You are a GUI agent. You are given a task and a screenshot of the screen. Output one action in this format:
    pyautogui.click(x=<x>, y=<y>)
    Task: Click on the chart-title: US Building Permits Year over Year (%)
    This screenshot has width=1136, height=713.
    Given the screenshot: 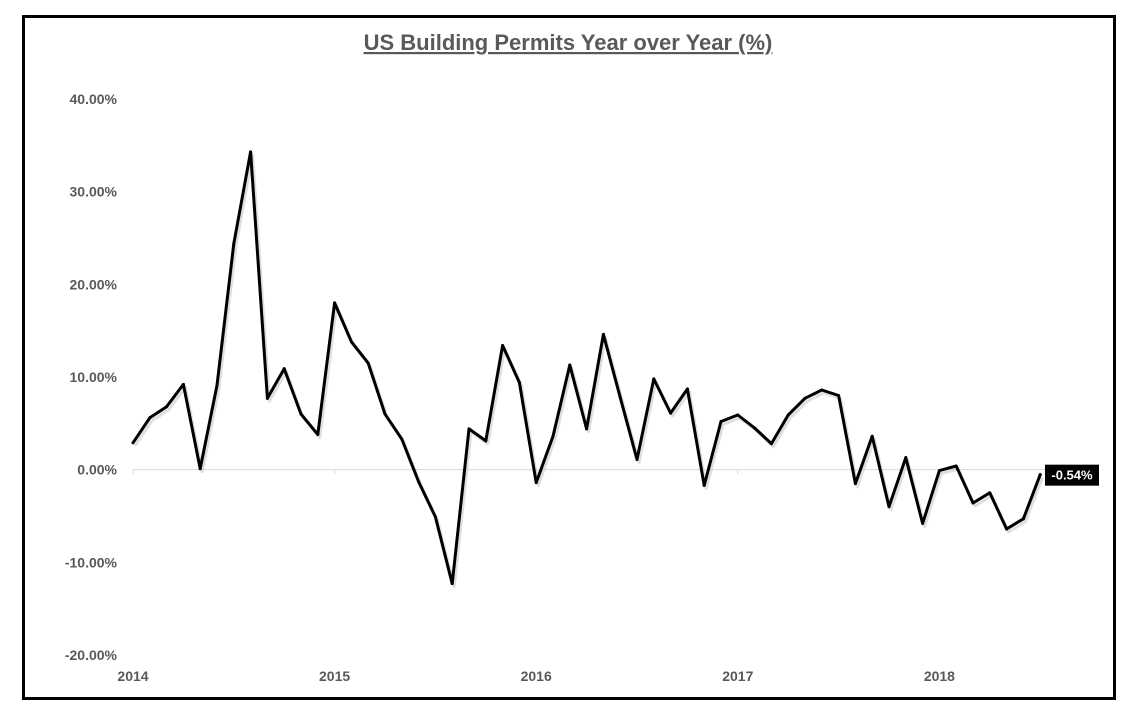 What is the action you would take?
    pyautogui.click(x=568, y=42)
    